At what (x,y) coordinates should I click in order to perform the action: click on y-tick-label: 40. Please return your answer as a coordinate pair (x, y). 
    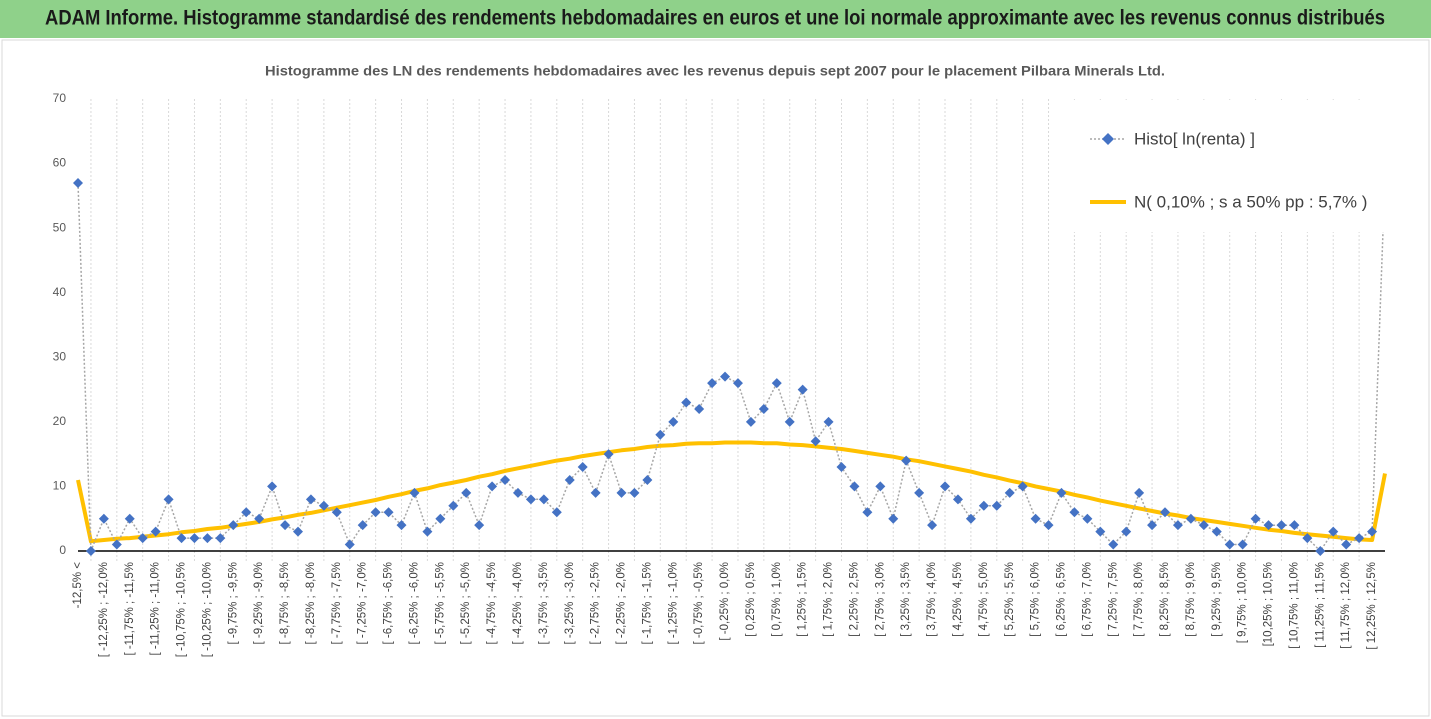
    Looking at the image, I should click on (60, 292).